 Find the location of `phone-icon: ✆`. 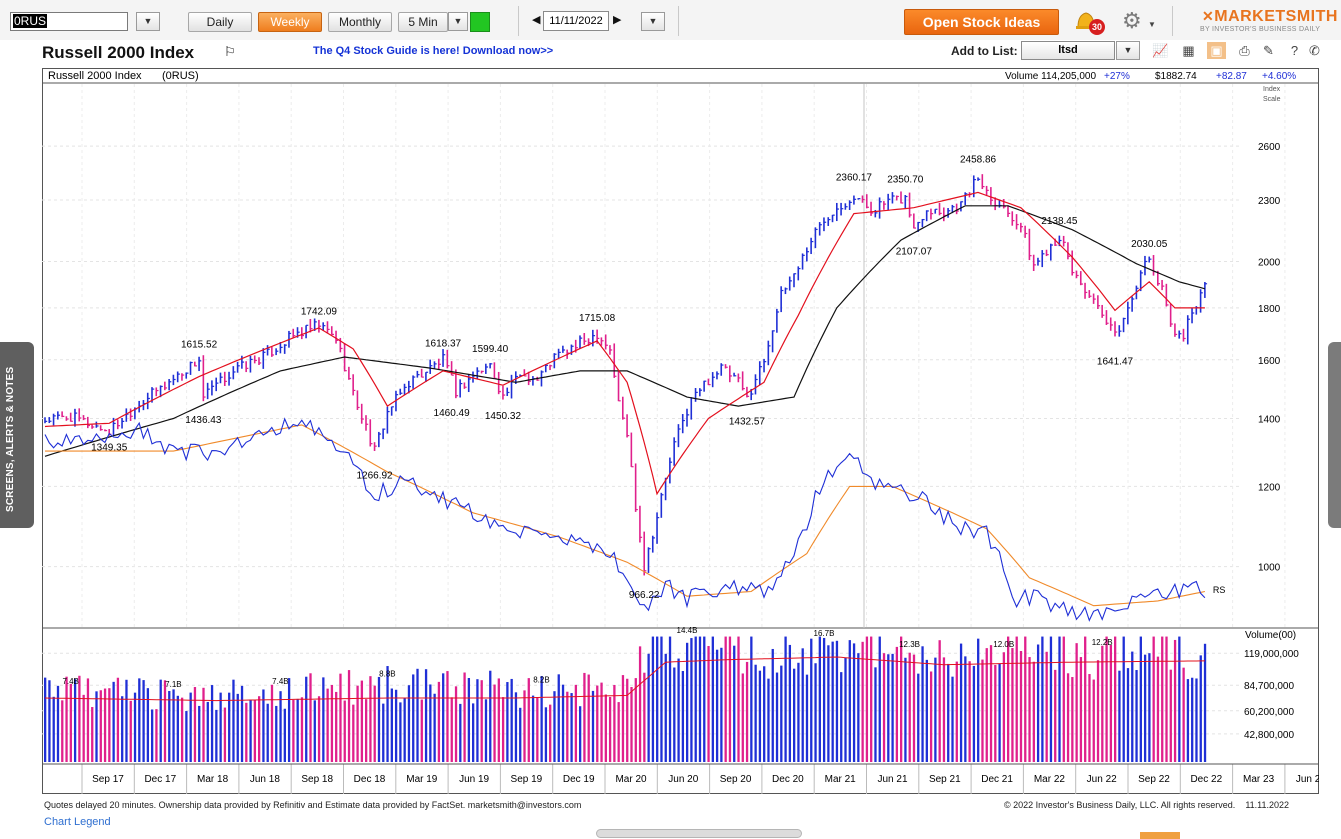

phone-icon: ✆ is located at coordinates (1314, 50).